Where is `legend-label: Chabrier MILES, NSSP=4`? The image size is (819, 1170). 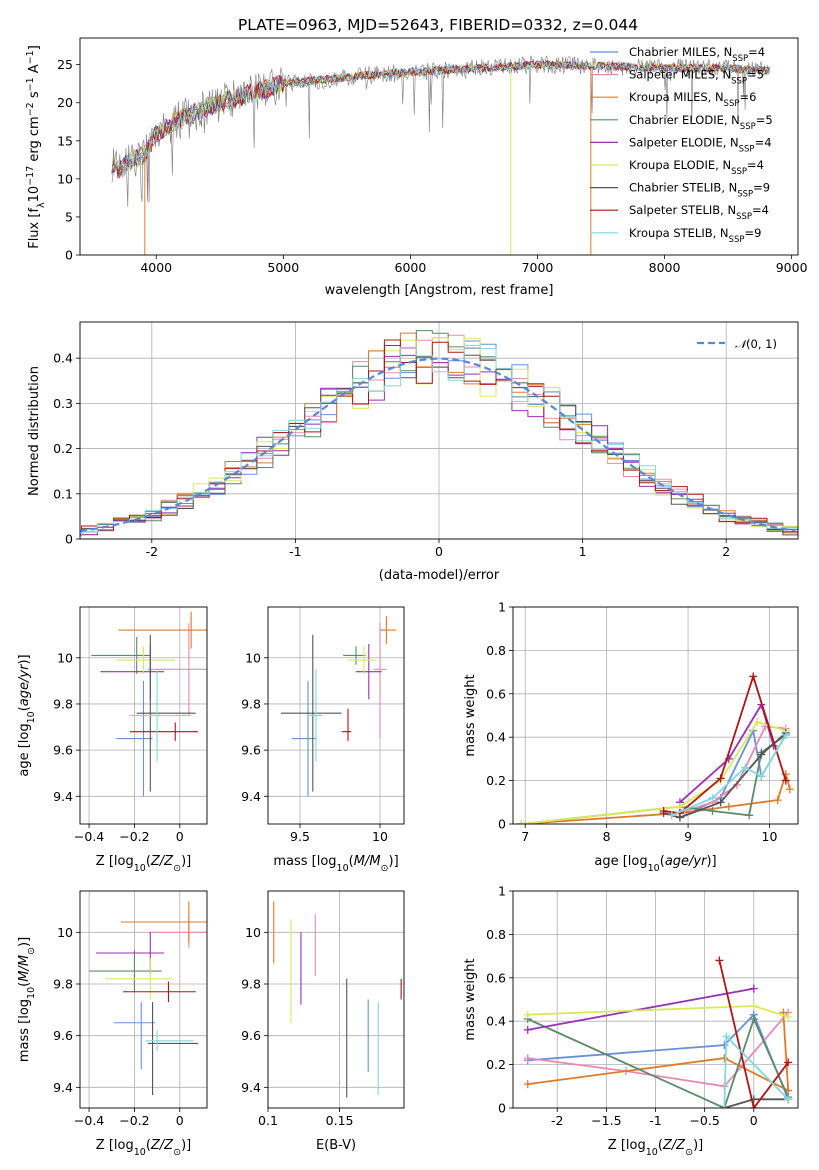 legend-label: Chabrier MILES, NSSP=4 is located at coordinates (697, 54).